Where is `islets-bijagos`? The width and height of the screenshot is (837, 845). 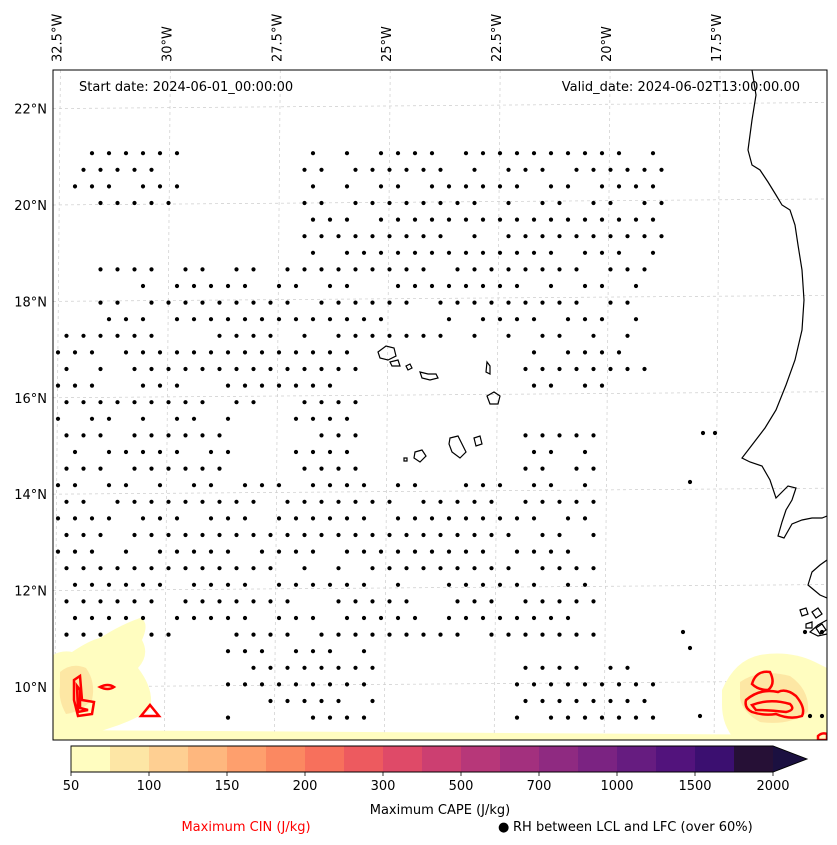 islets-bijagos is located at coordinates (813, 621).